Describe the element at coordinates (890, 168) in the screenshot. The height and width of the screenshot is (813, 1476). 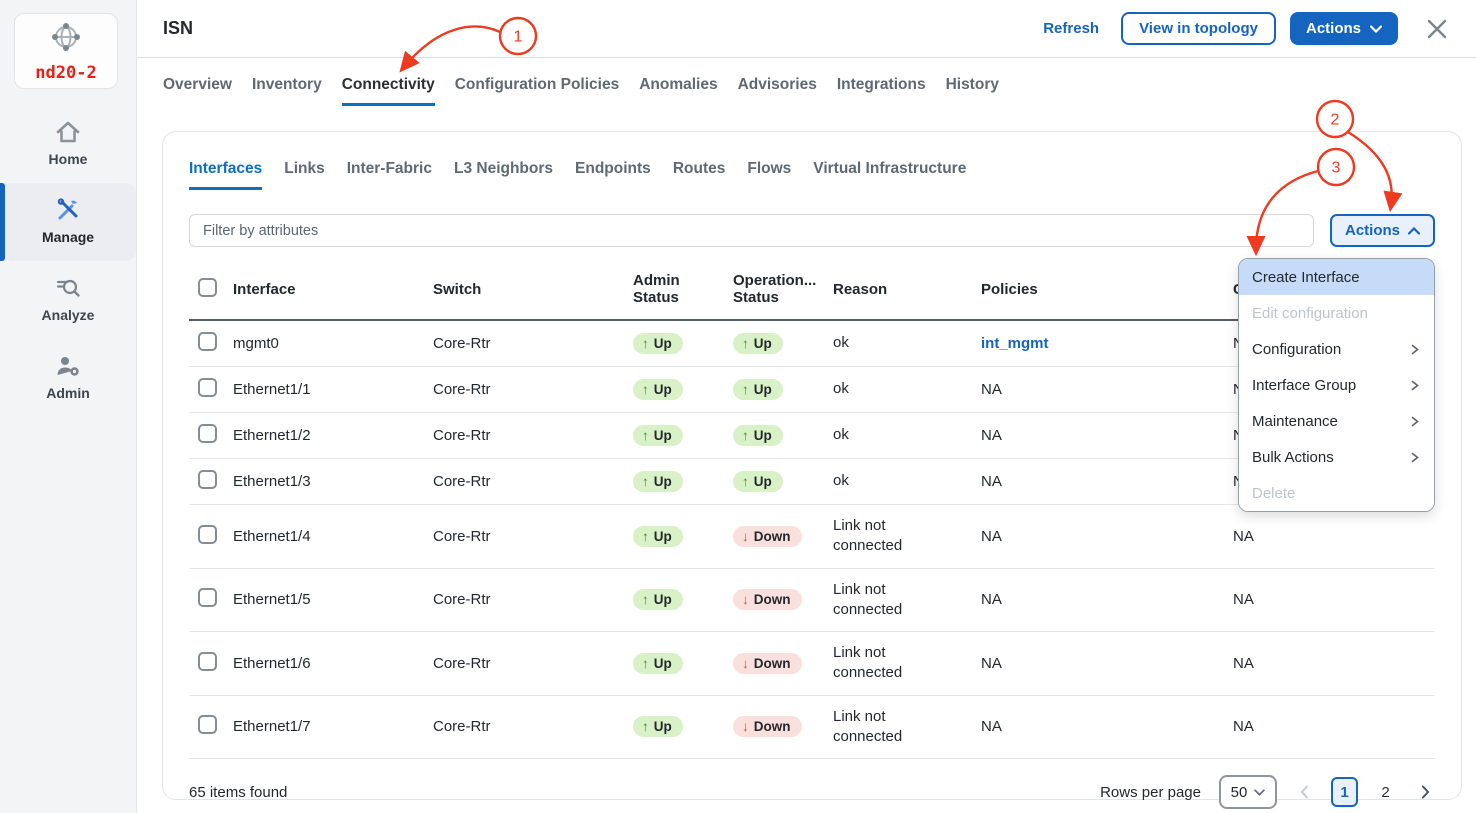
I see `subtab-virtual-infrastructure: Virtual Infrastructure` at that location.